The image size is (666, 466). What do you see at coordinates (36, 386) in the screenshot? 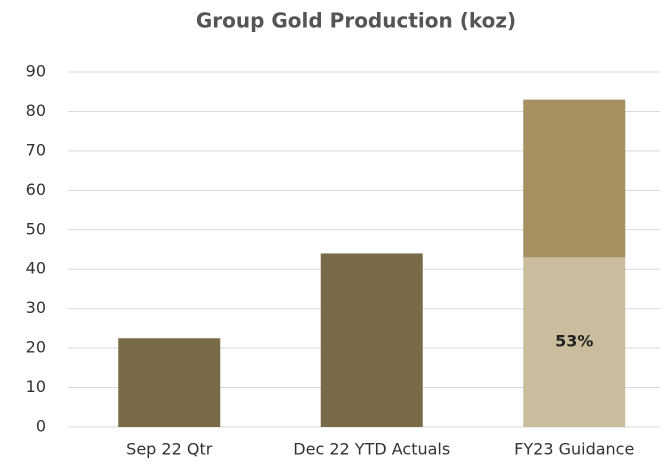
I see `y-tick-label: 10` at bounding box center [36, 386].